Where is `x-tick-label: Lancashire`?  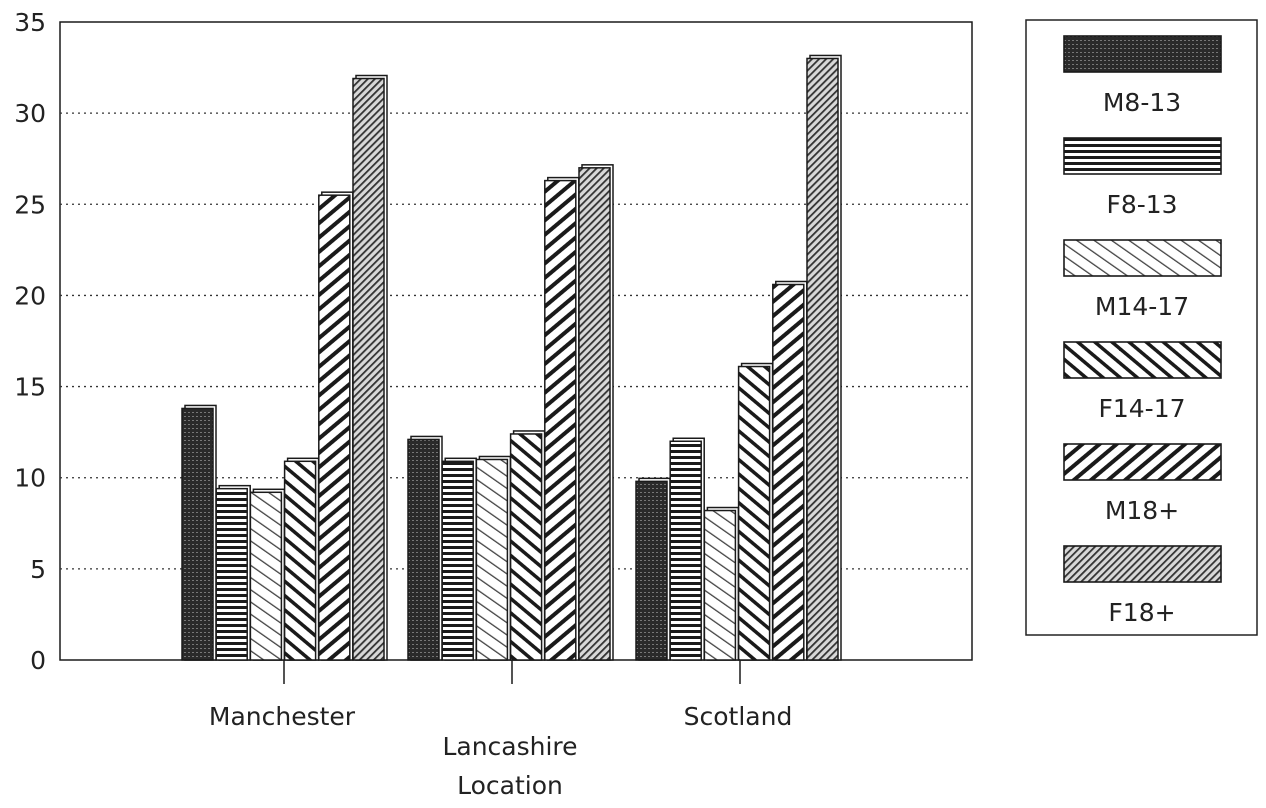 x-tick-label: Lancashire is located at coordinates (509, 746).